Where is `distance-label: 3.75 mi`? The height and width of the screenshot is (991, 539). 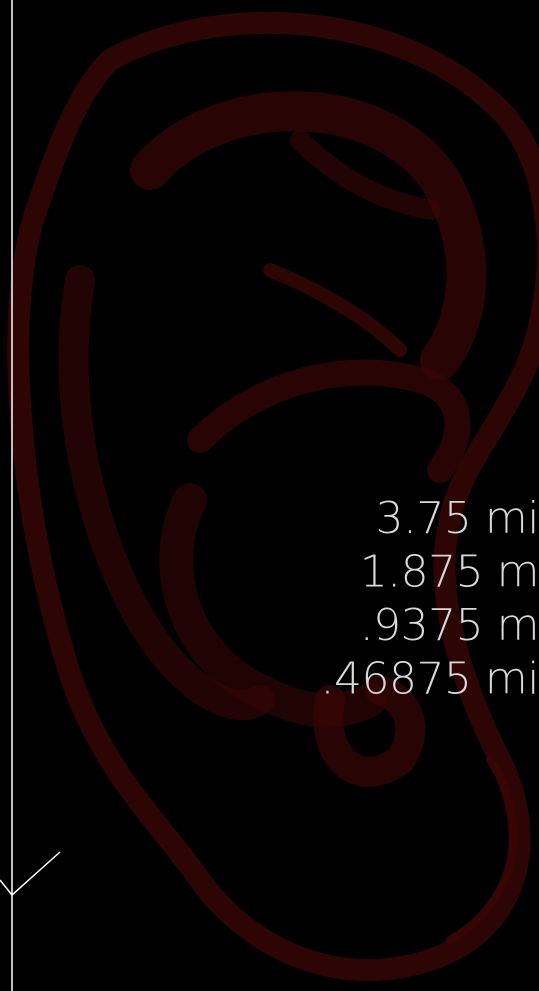 distance-label: 3.75 mi is located at coordinates (457, 518).